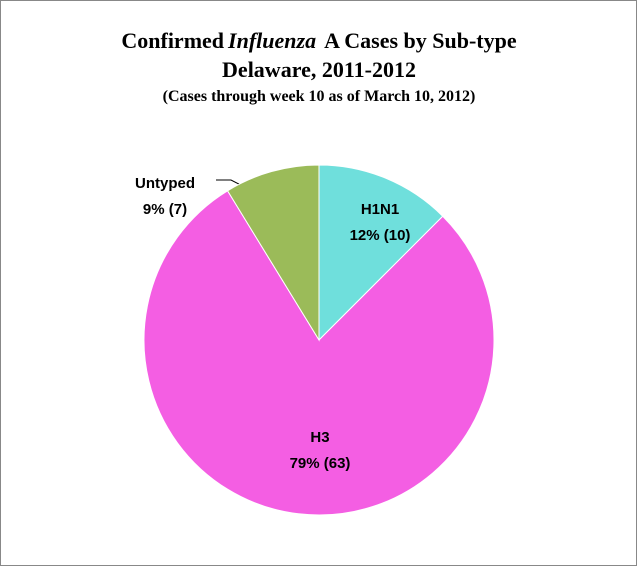  I want to click on title-part: A Cases by Sub-type, so click(420, 40).